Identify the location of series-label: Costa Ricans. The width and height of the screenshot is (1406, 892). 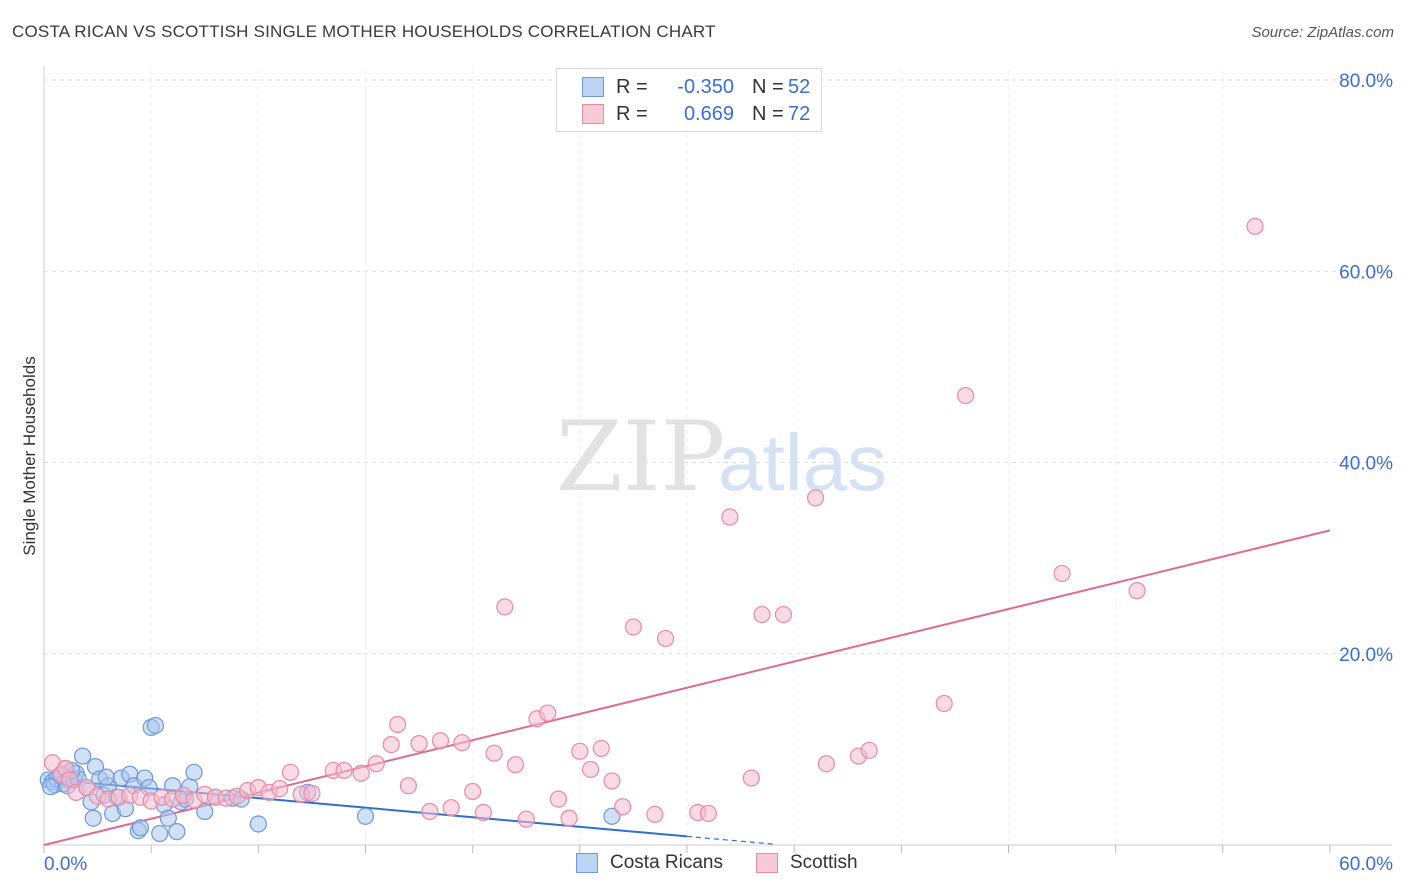
(666, 862).